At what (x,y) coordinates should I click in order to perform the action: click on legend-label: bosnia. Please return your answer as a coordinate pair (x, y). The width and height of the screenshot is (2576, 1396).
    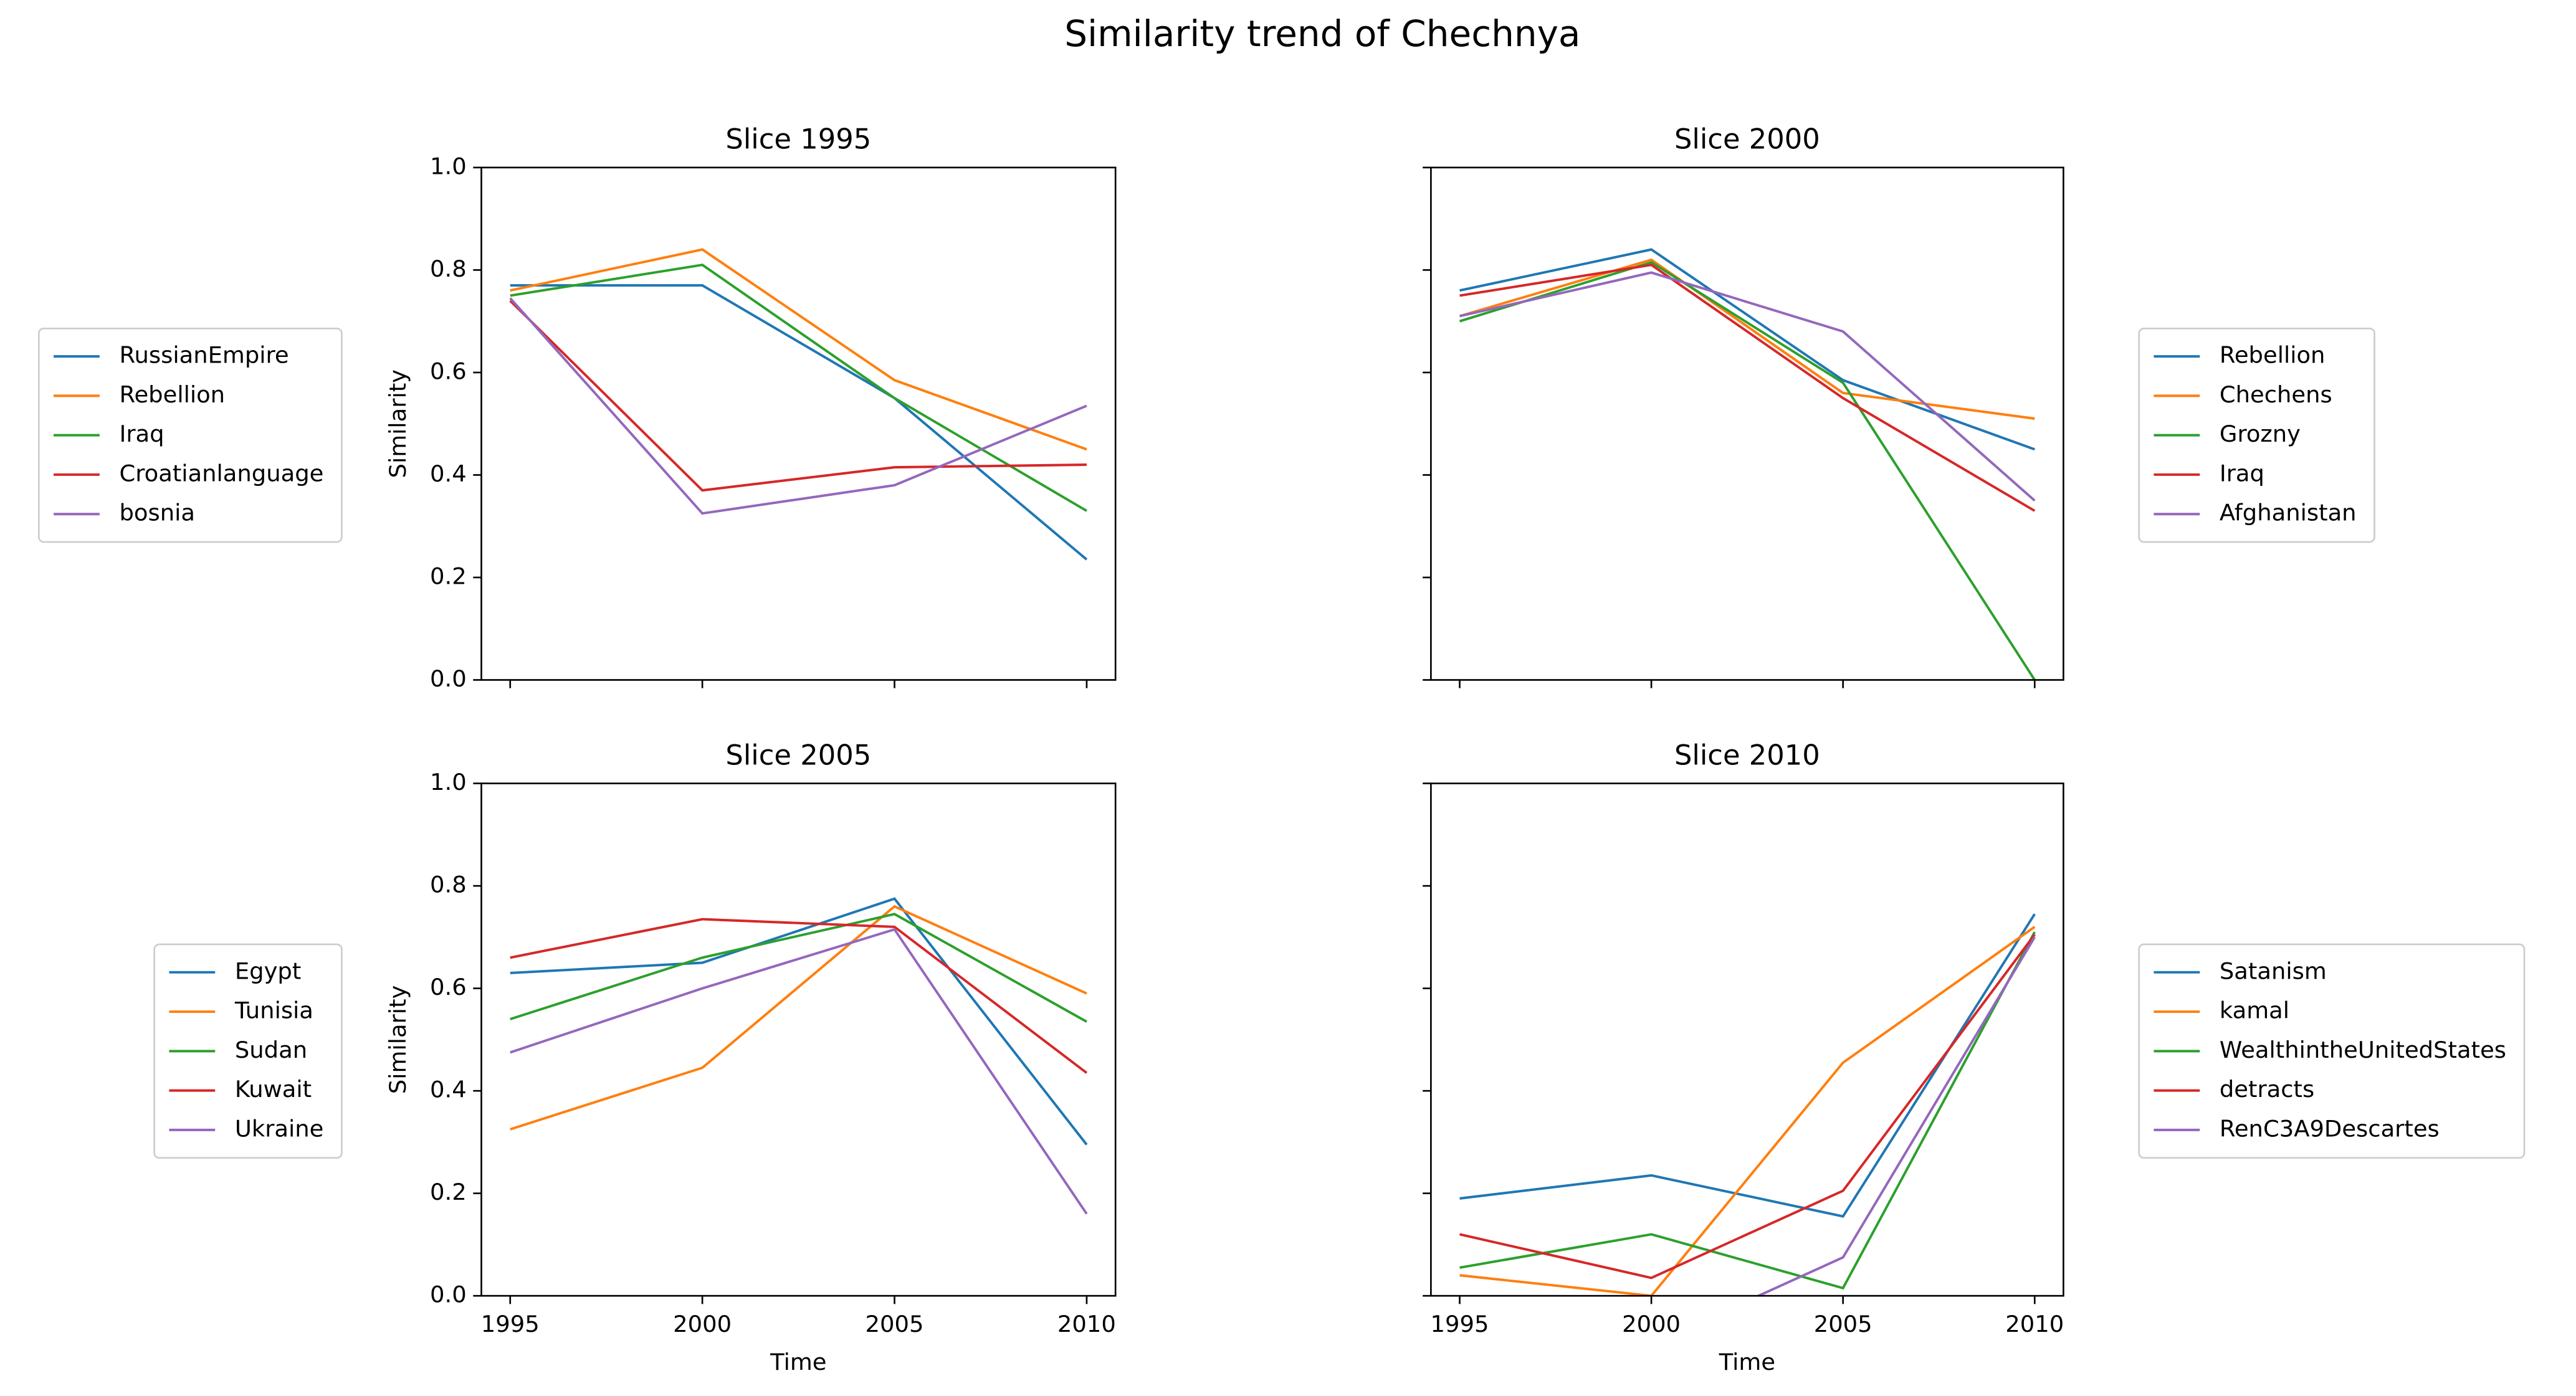
    Looking at the image, I should click on (158, 513).